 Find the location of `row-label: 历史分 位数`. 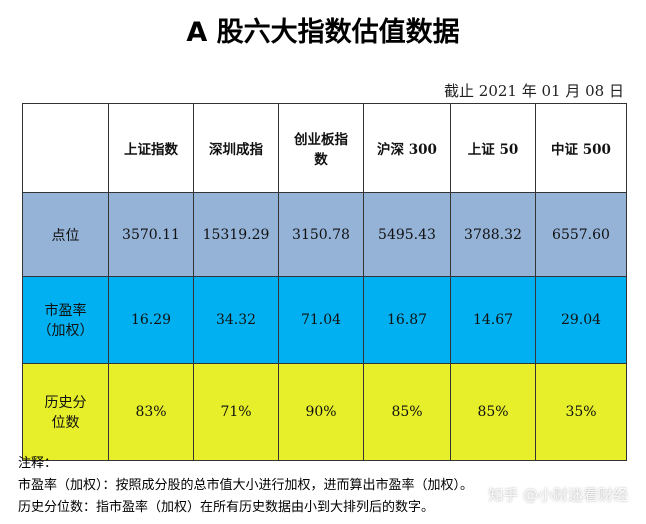

row-label: 历史分 位数 is located at coordinates (65, 412).